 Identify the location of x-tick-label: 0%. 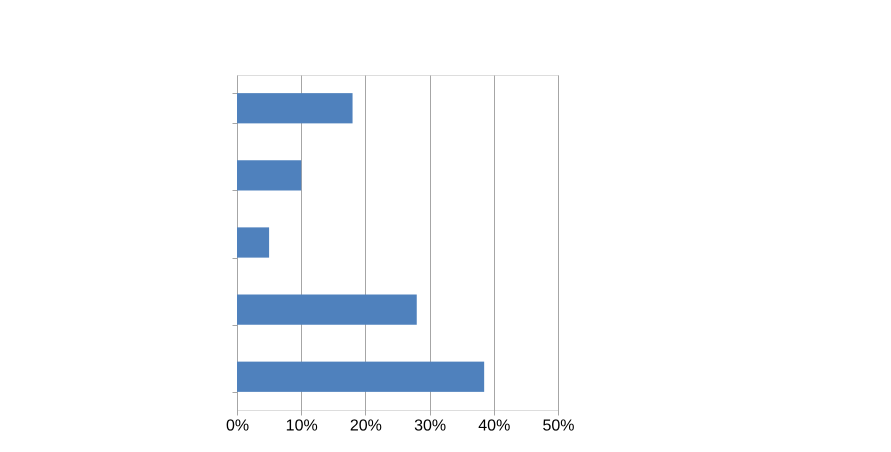
(238, 426).